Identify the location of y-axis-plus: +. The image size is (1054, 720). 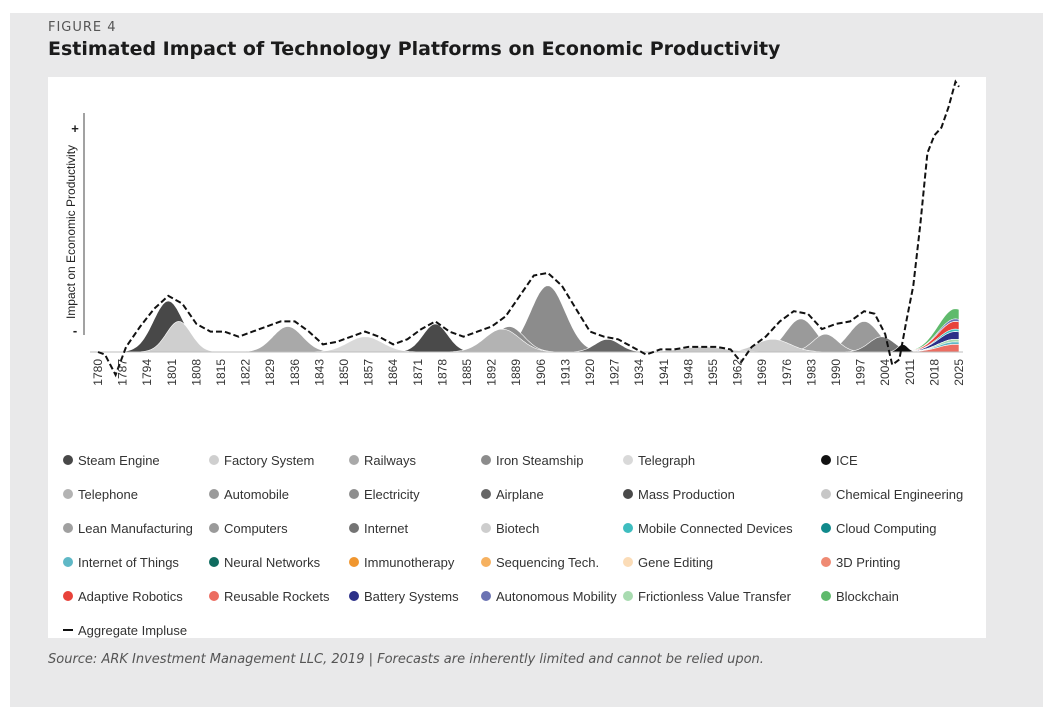
(75, 128).